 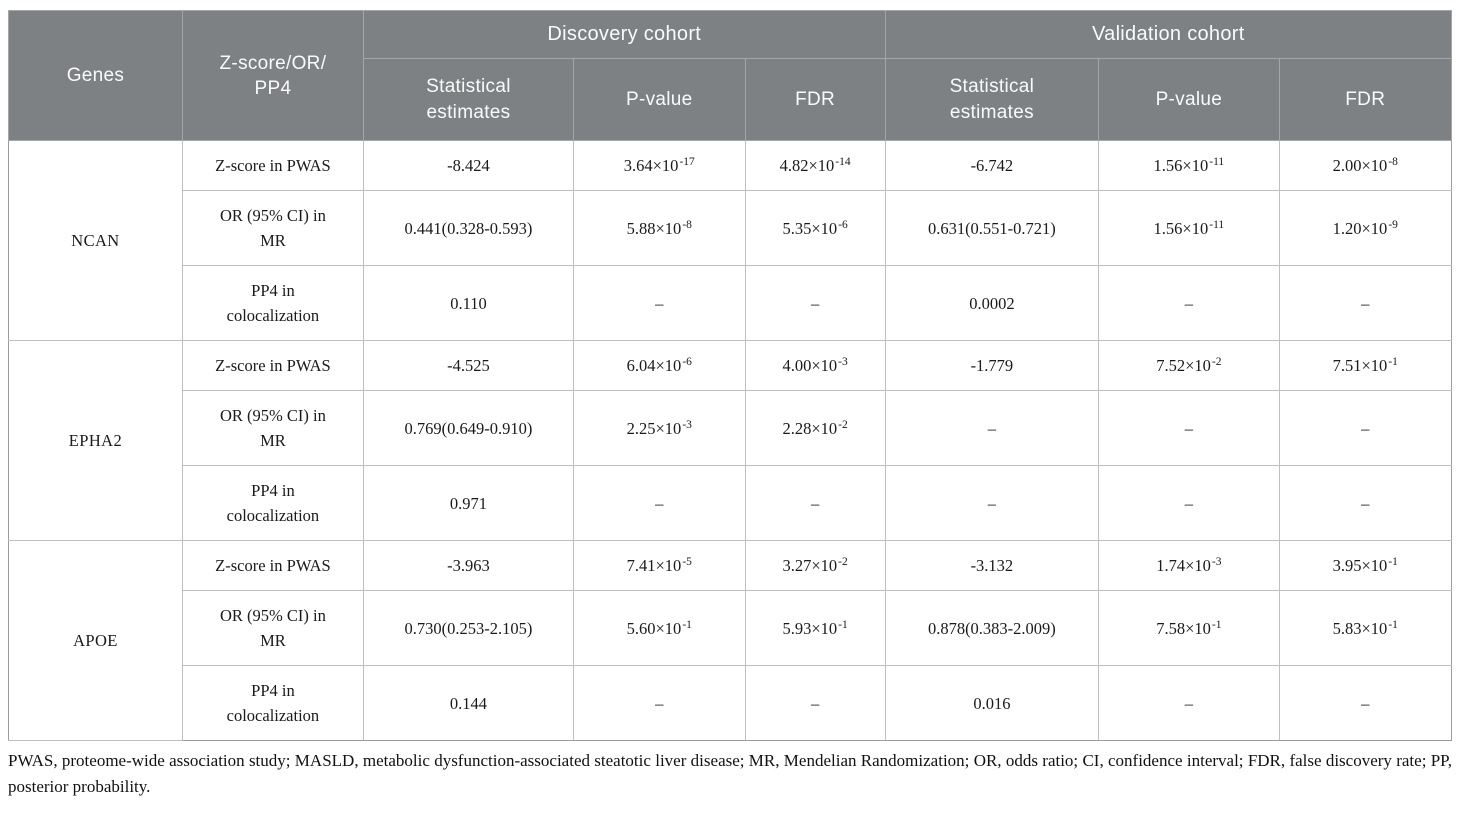 What do you see at coordinates (468, 703) in the screenshot?
I see `value-cell: 0.144` at bounding box center [468, 703].